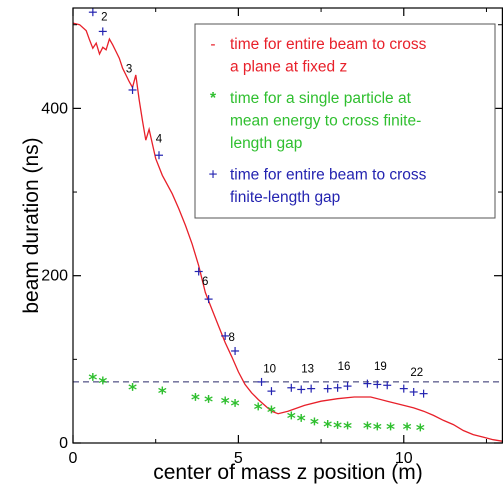  Describe the element at coordinates (54, 108) in the screenshot. I see `y-tick-label: 400` at that location.